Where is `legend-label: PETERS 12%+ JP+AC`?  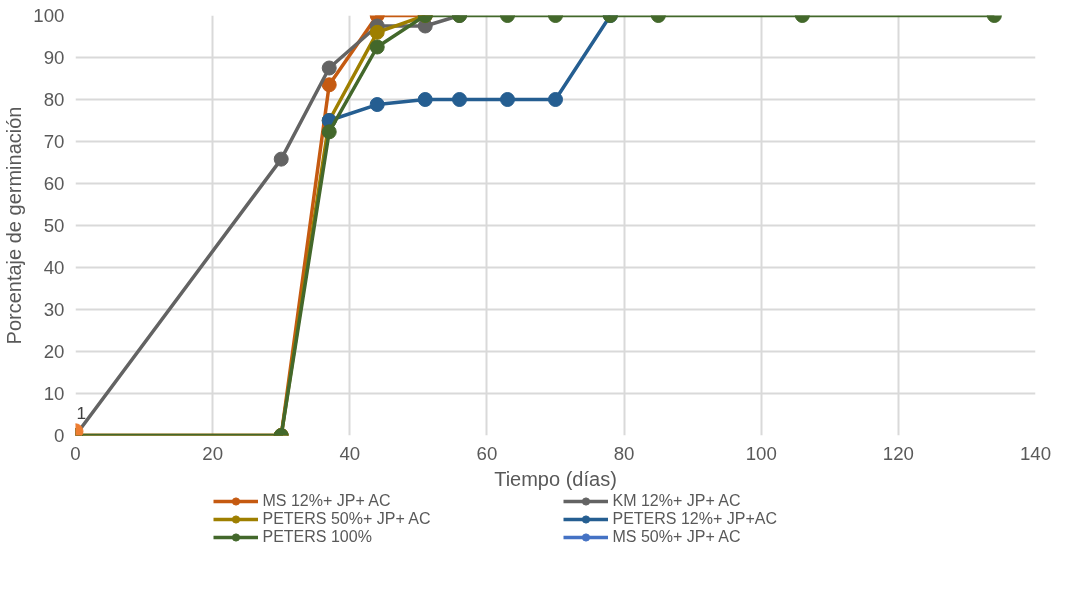 legend-label: PETERS 12%+ JP+AC is located at coordinates (695, 519).